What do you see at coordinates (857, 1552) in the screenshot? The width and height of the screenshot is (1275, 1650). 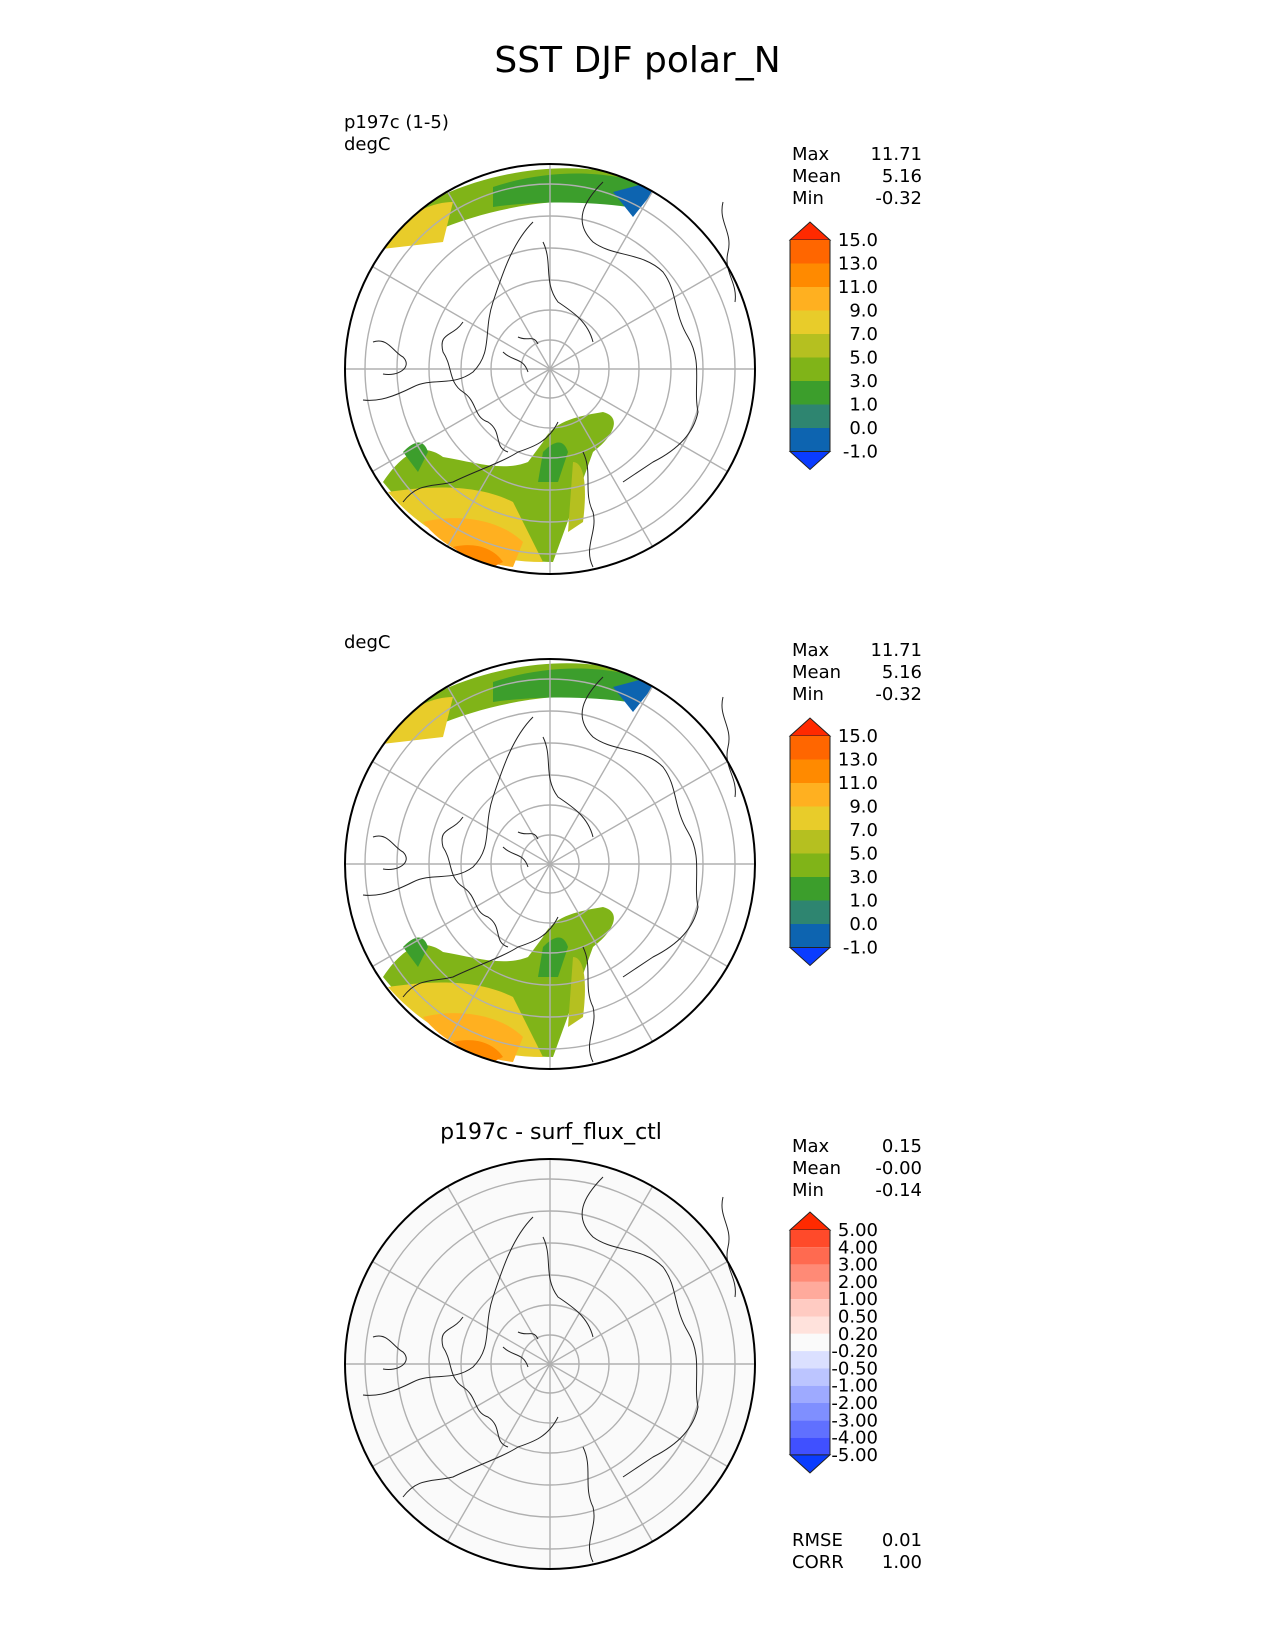 I see `panel3-metrics: RMSE 0.01 CORR 1.00` at bounding box center [857, 1552].